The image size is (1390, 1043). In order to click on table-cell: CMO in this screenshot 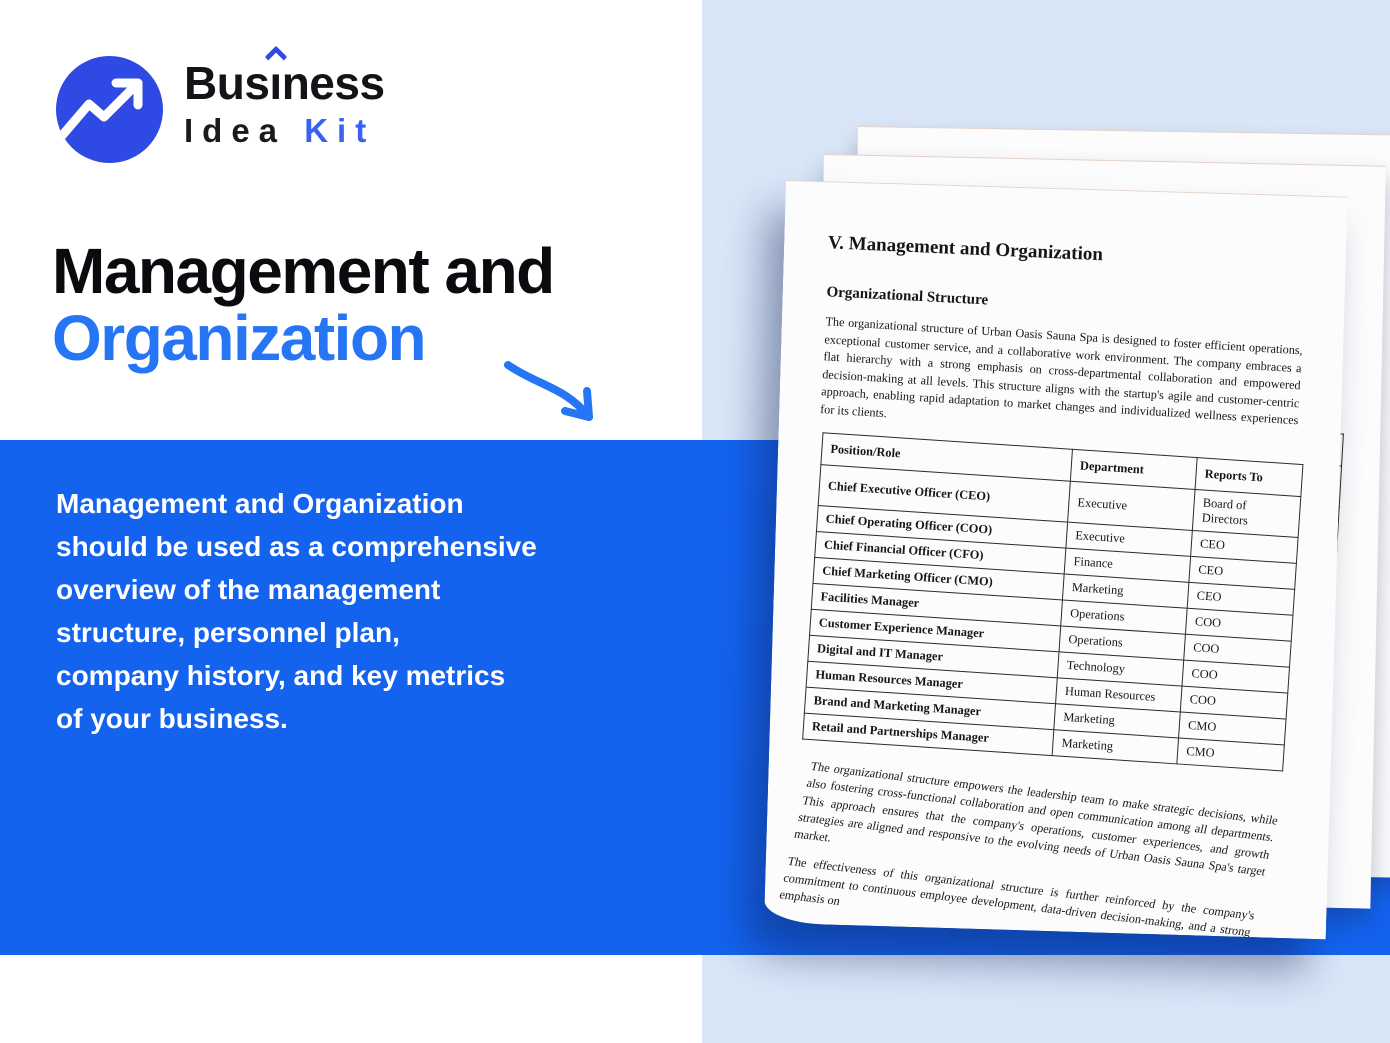, I will do `click(1230, 755)`.